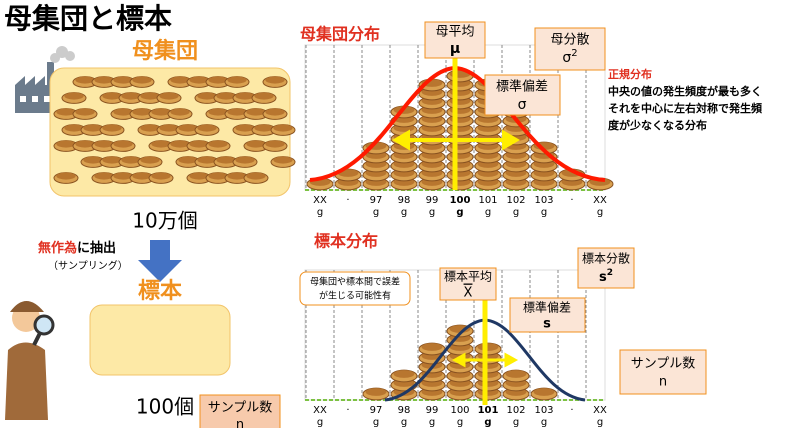  I want to click on down-arrow, so click(160, 261).